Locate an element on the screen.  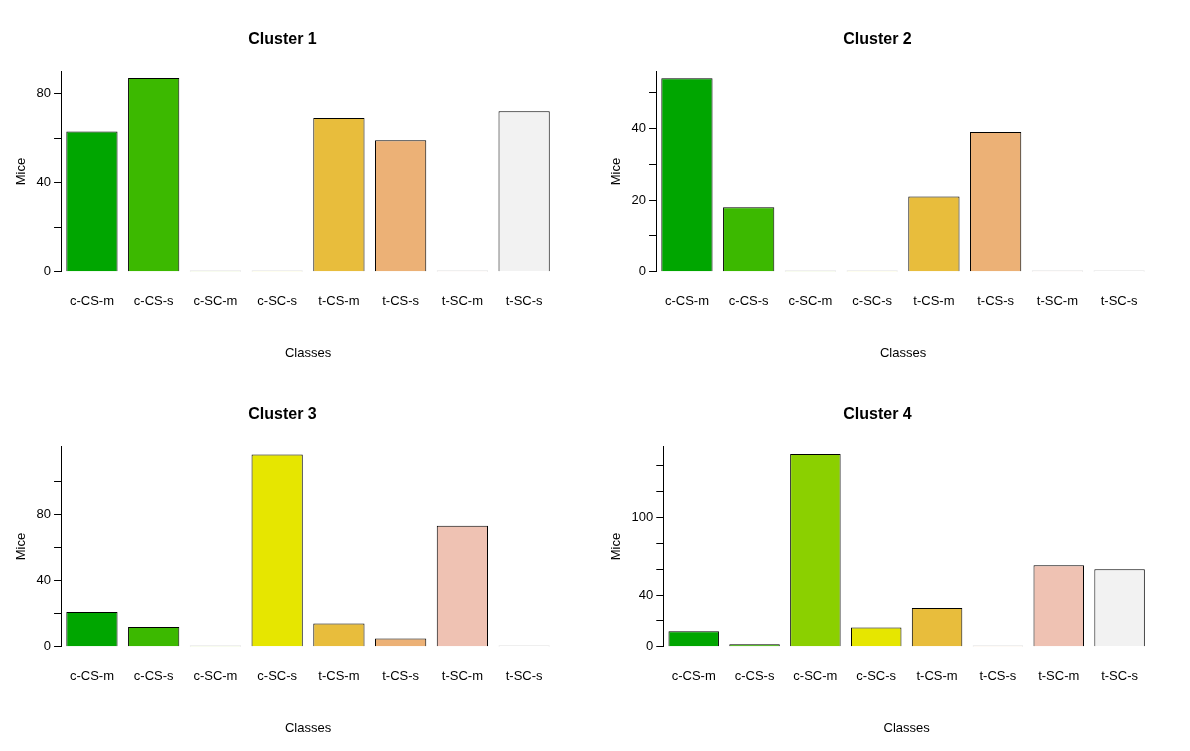
chart-title: Cluster 2 is located at coordinates (877, 39).